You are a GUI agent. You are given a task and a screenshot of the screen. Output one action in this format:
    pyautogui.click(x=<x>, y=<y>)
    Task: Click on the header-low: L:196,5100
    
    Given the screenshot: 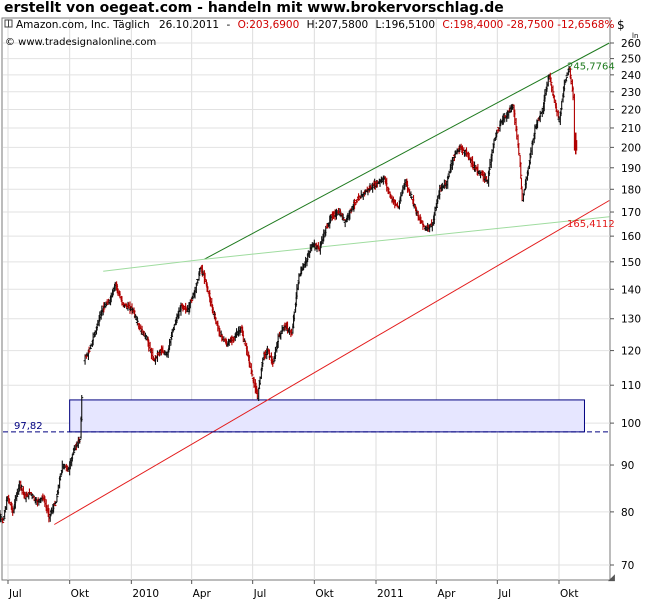 What is the action you would take?
    pyautogui.click(x=406, y=25)
    